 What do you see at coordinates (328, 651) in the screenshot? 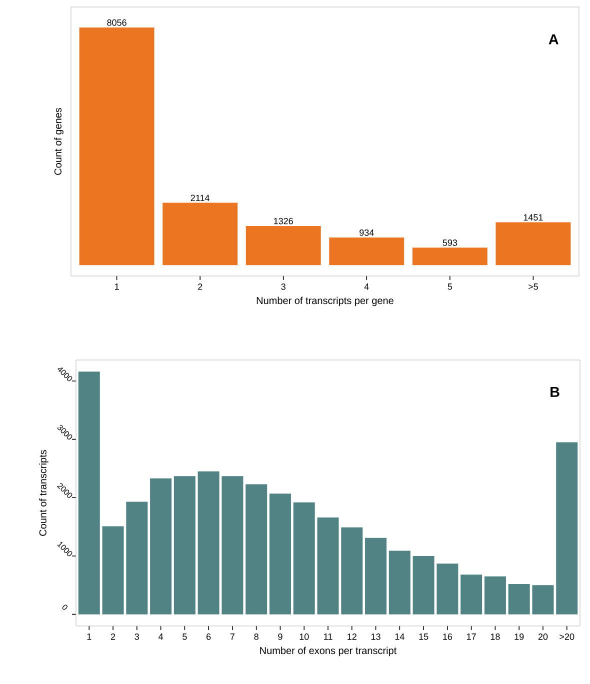
I see `x-axis-title: Number of exons per transcript` at bounding box center [328, 651].